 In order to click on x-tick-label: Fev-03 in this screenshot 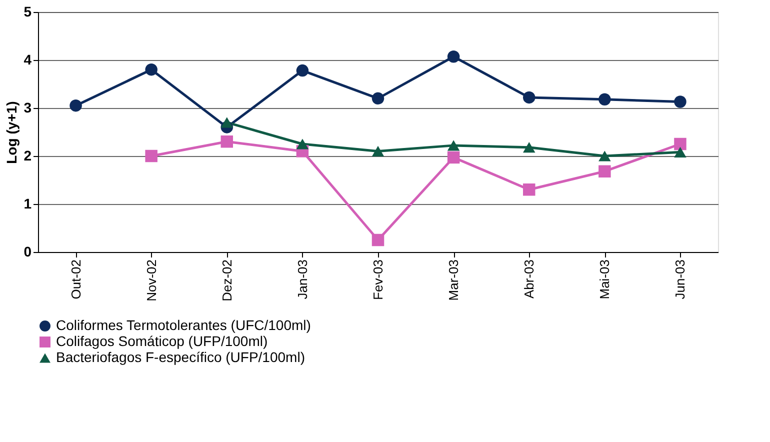, I will do `click(378, 280)`.